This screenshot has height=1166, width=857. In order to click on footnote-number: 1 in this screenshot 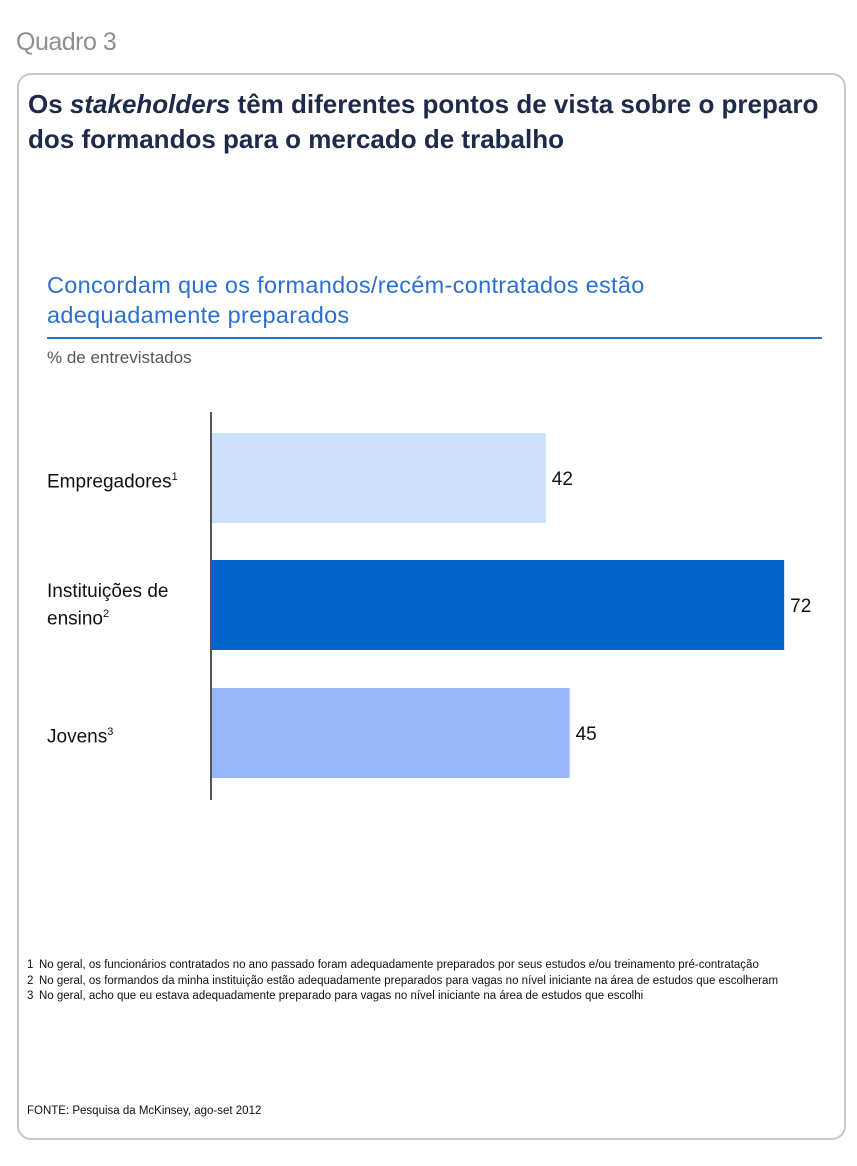, I will do `click(30, 965)`.